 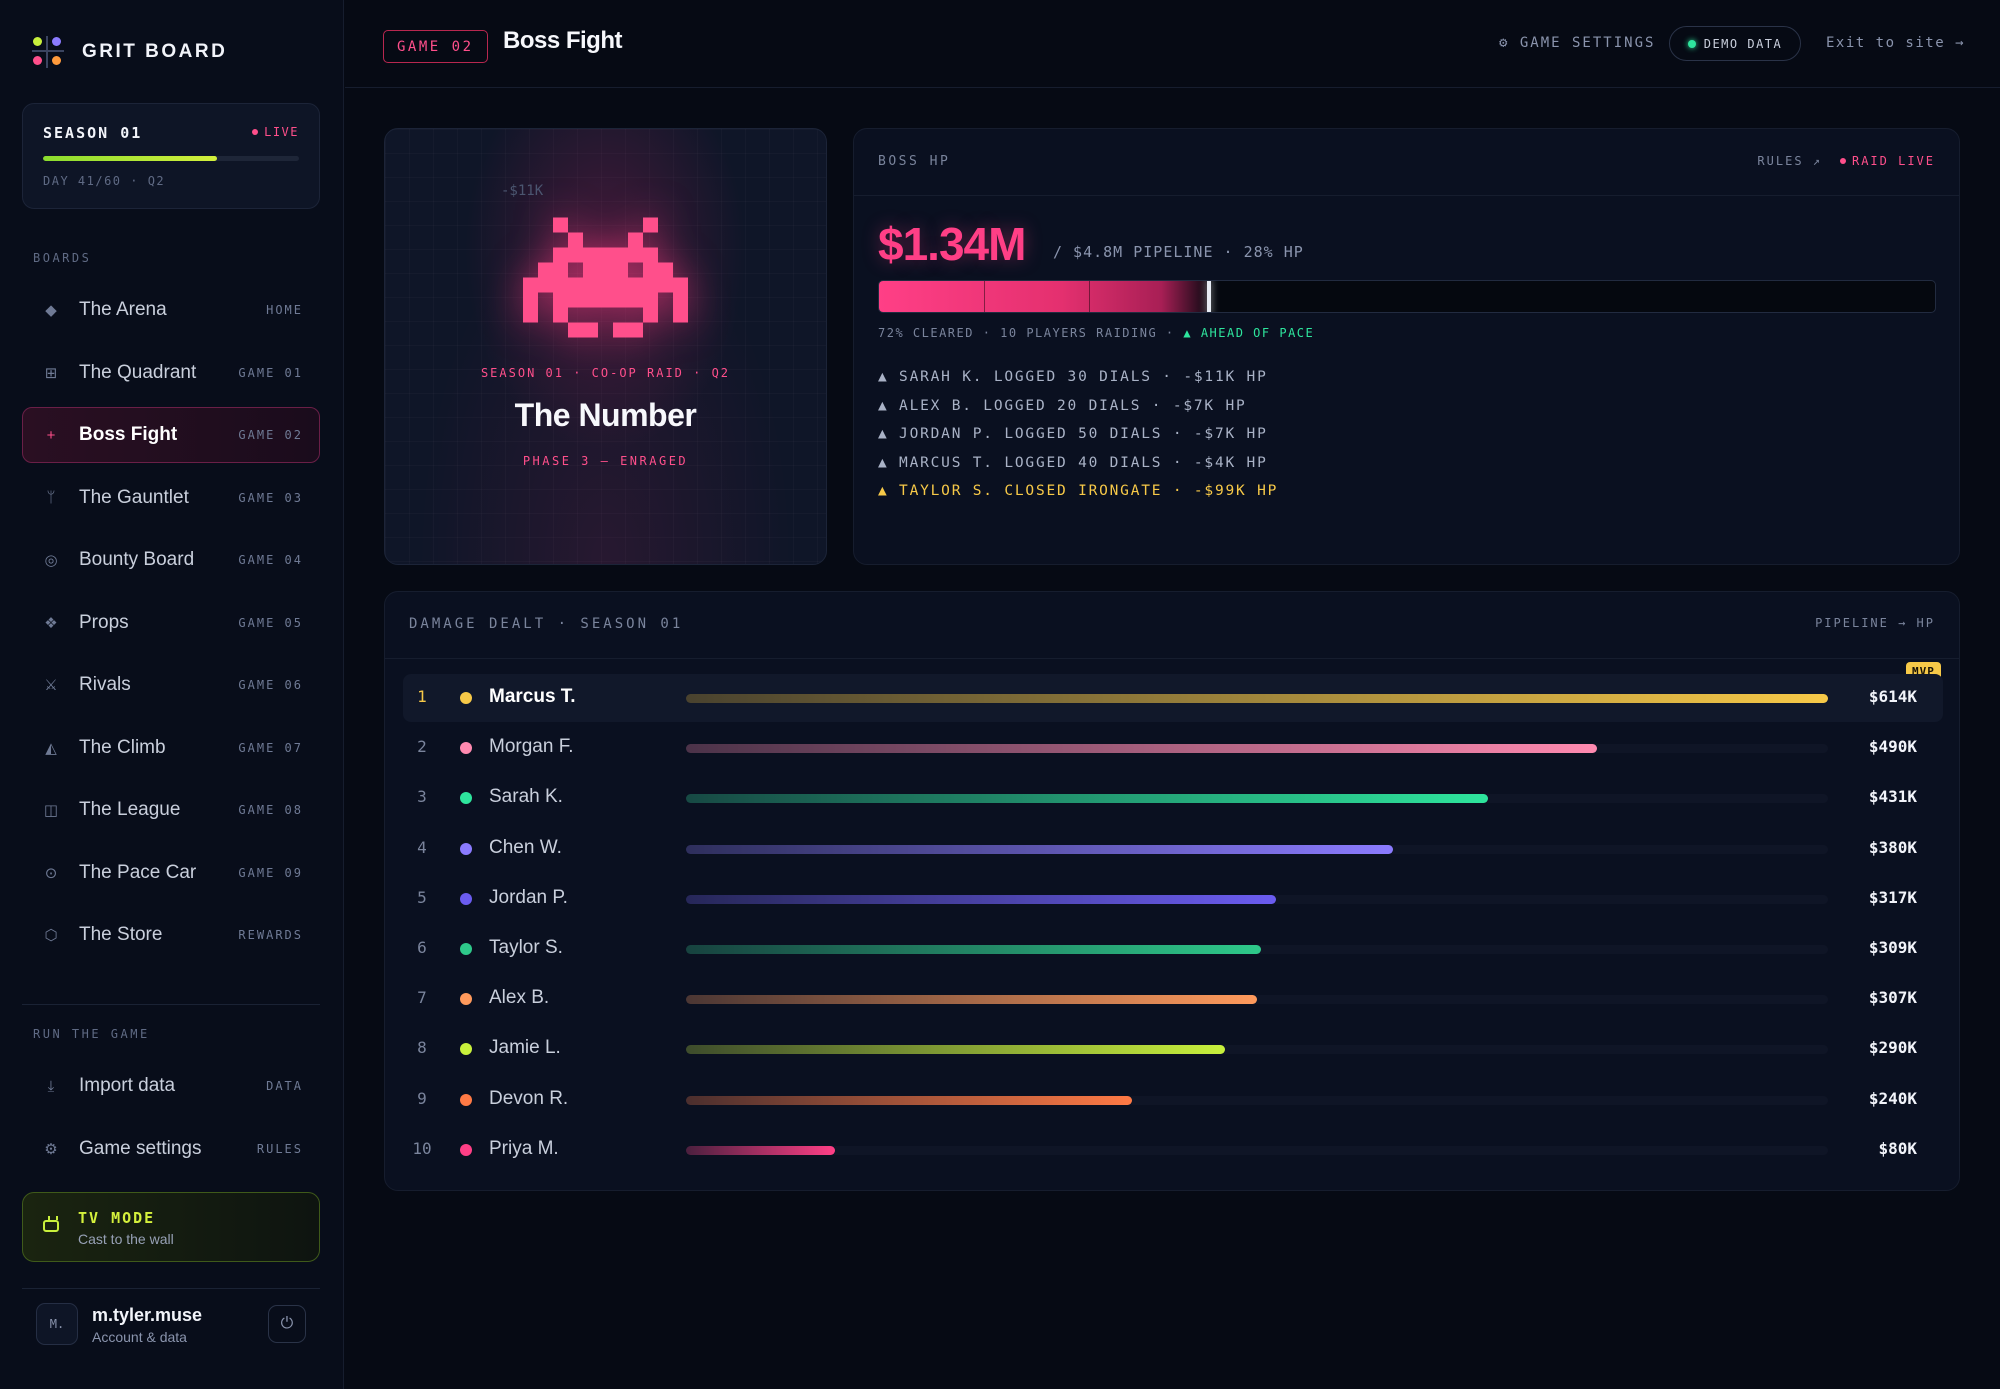 I want to click on download-icon: ⤓, so click(x=51, y=1086).